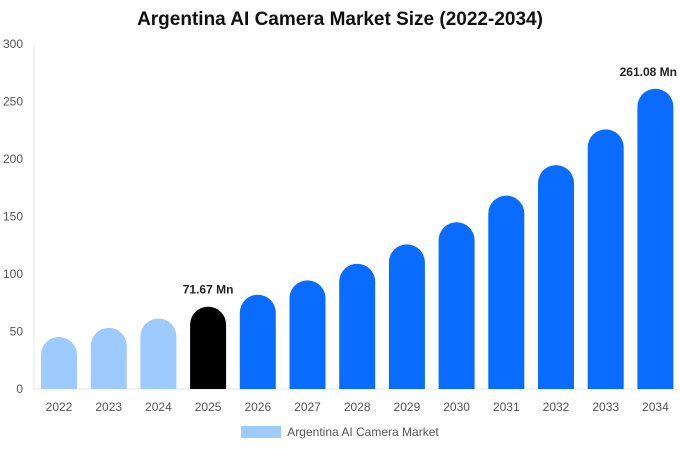 This screenshot has width=680, height=450. What do you see at coordinates (556, 407) in the screenshot?
I see `x-tick-label: 2032` at bounding box center [556, 407].